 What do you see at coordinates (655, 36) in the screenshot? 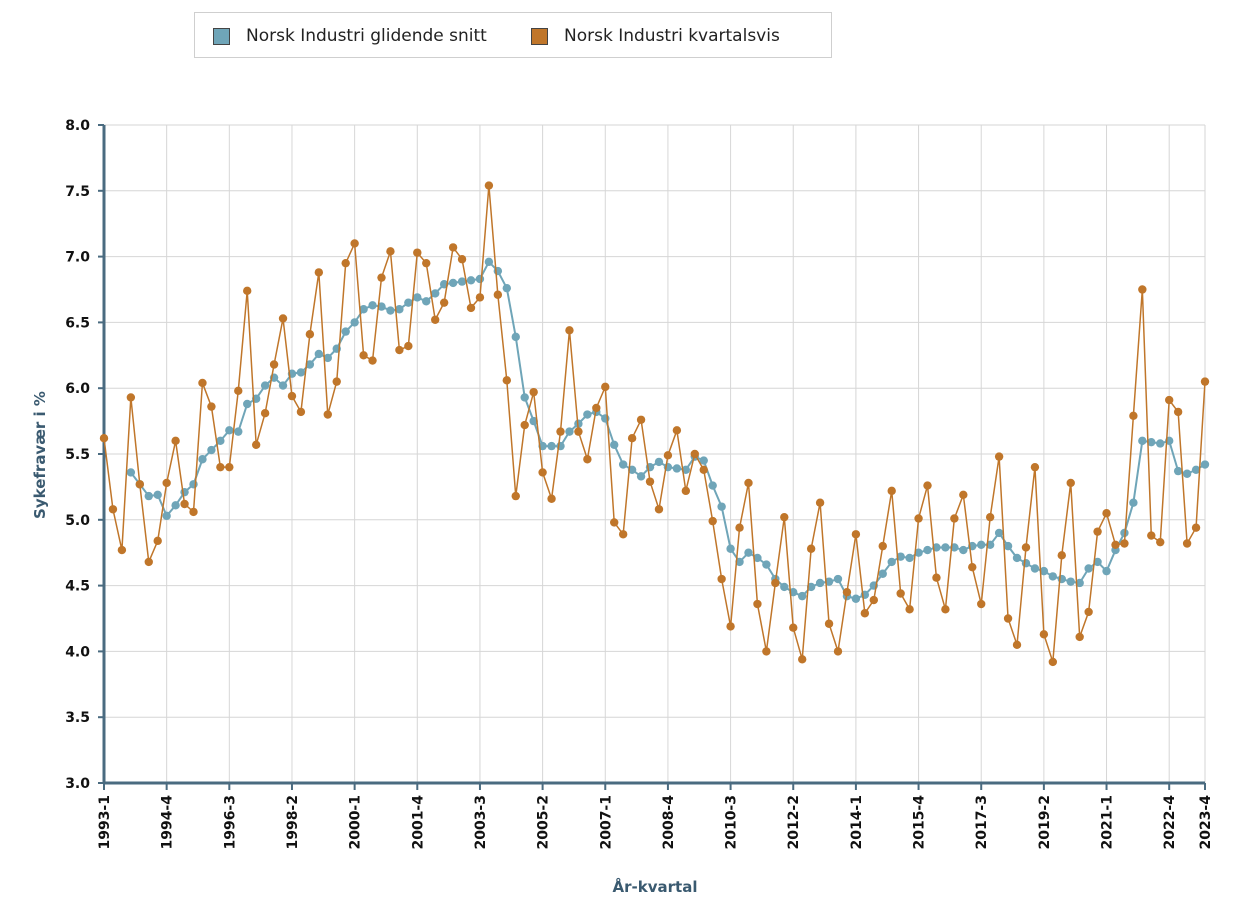
I see `legend-item-quarterly: Norsk Industri kvartalsvis` at bounding box center [655, 36].